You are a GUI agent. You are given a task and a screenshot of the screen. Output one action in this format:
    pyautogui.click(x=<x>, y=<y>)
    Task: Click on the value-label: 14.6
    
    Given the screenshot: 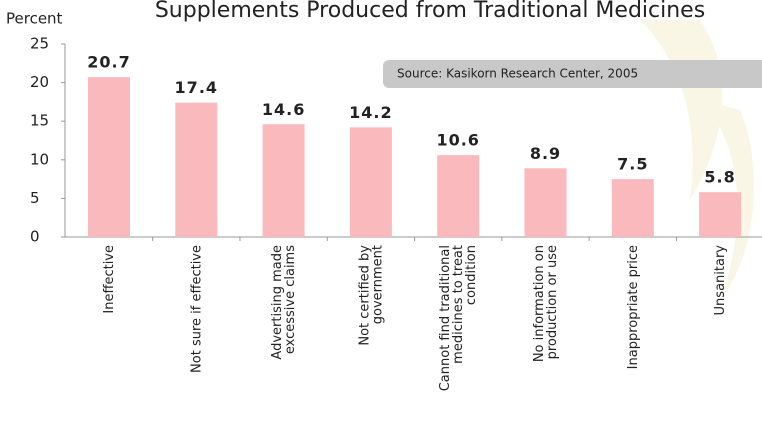 What is the action you would take?
    pyautogui.click(x=283, y=109)
    